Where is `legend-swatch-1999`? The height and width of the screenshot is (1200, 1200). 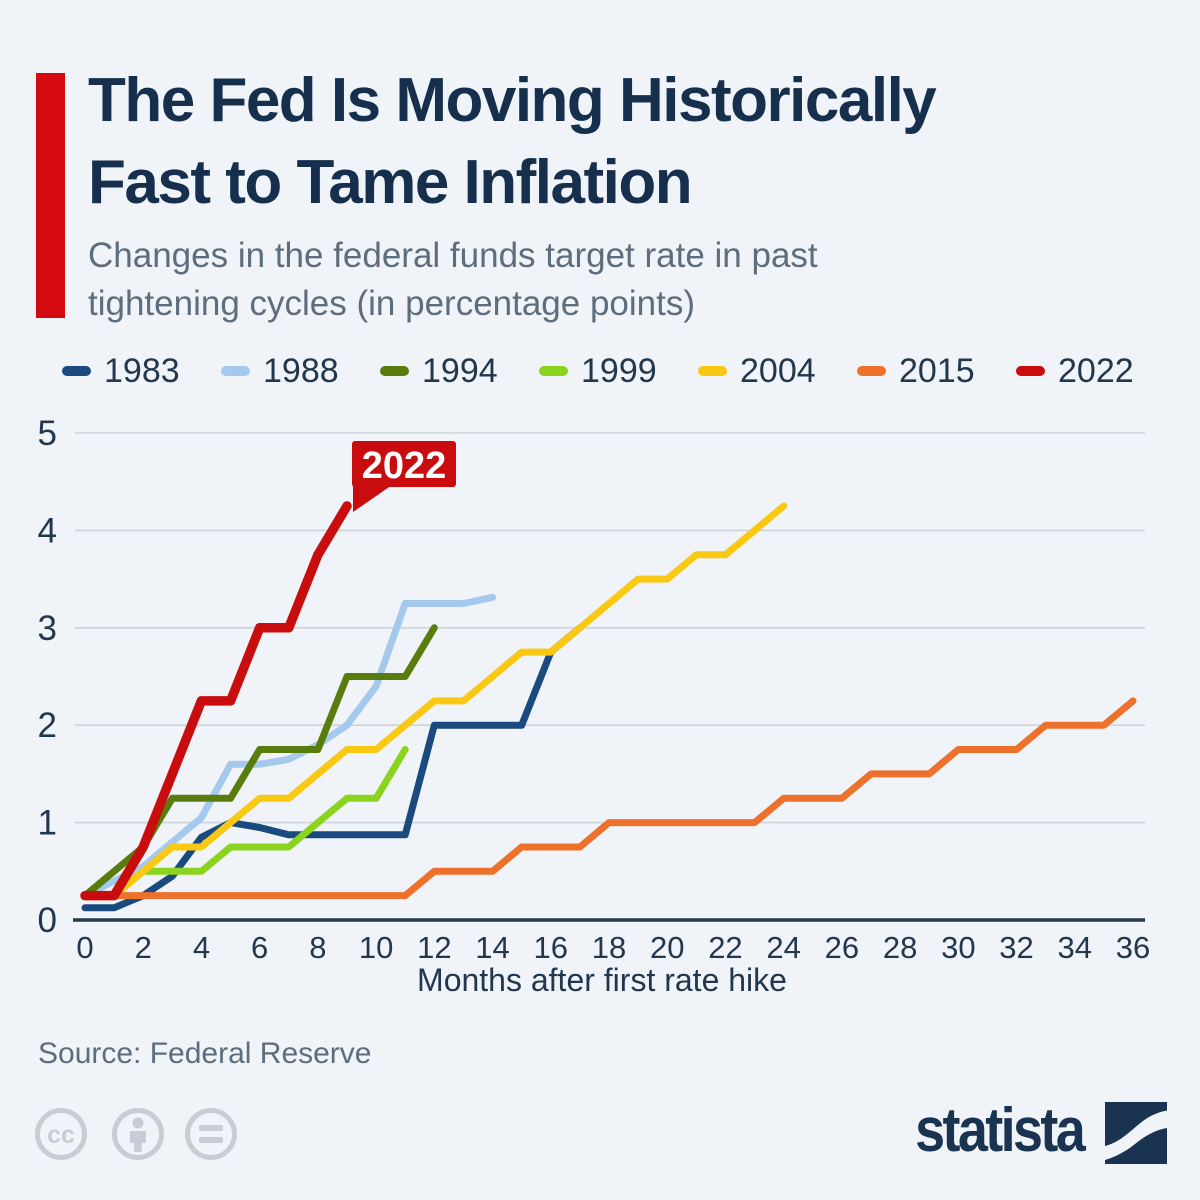
legend-swatch-1999 is located at coordinates (553, 371).